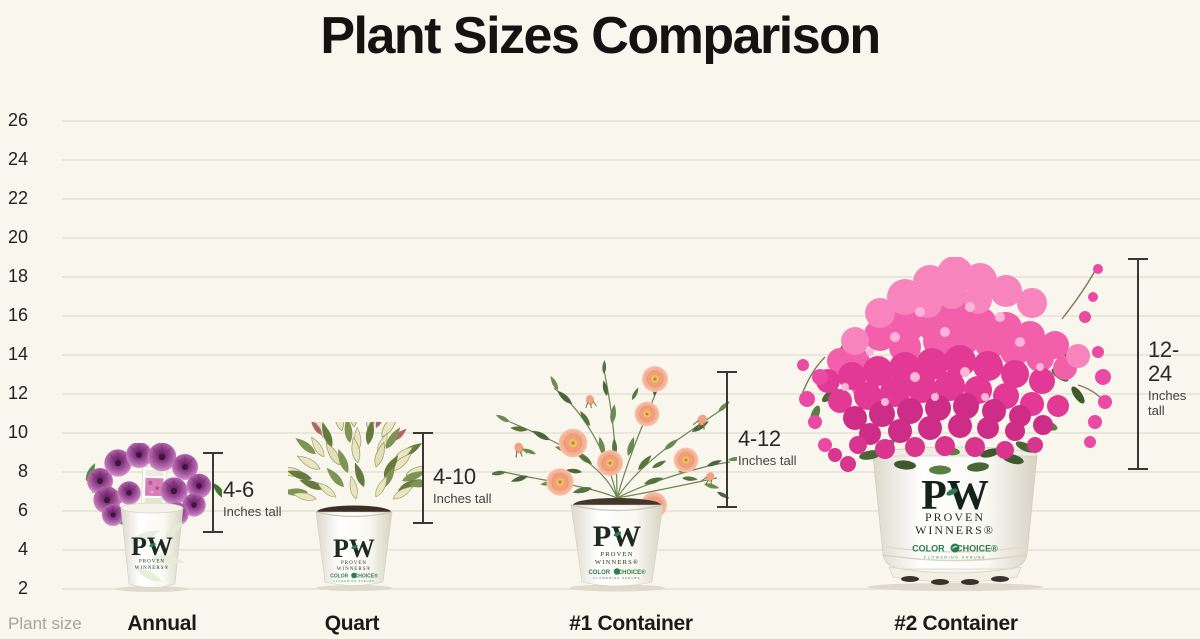 The image size is (1200, 639). I want to click on category-label-container1: #1 Container, so click(631, 623).